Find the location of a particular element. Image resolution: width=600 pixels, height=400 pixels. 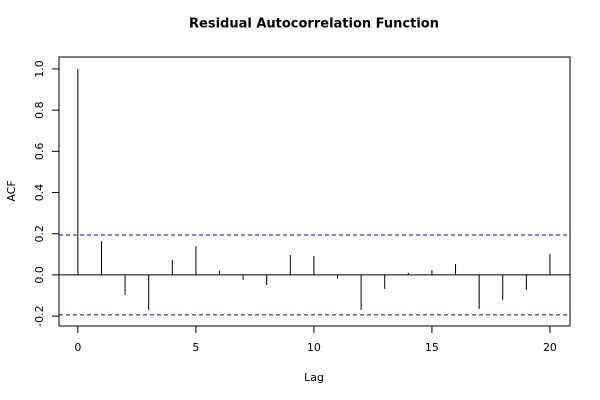

y-axis-label: ACF is located at coordinates (11, 190).